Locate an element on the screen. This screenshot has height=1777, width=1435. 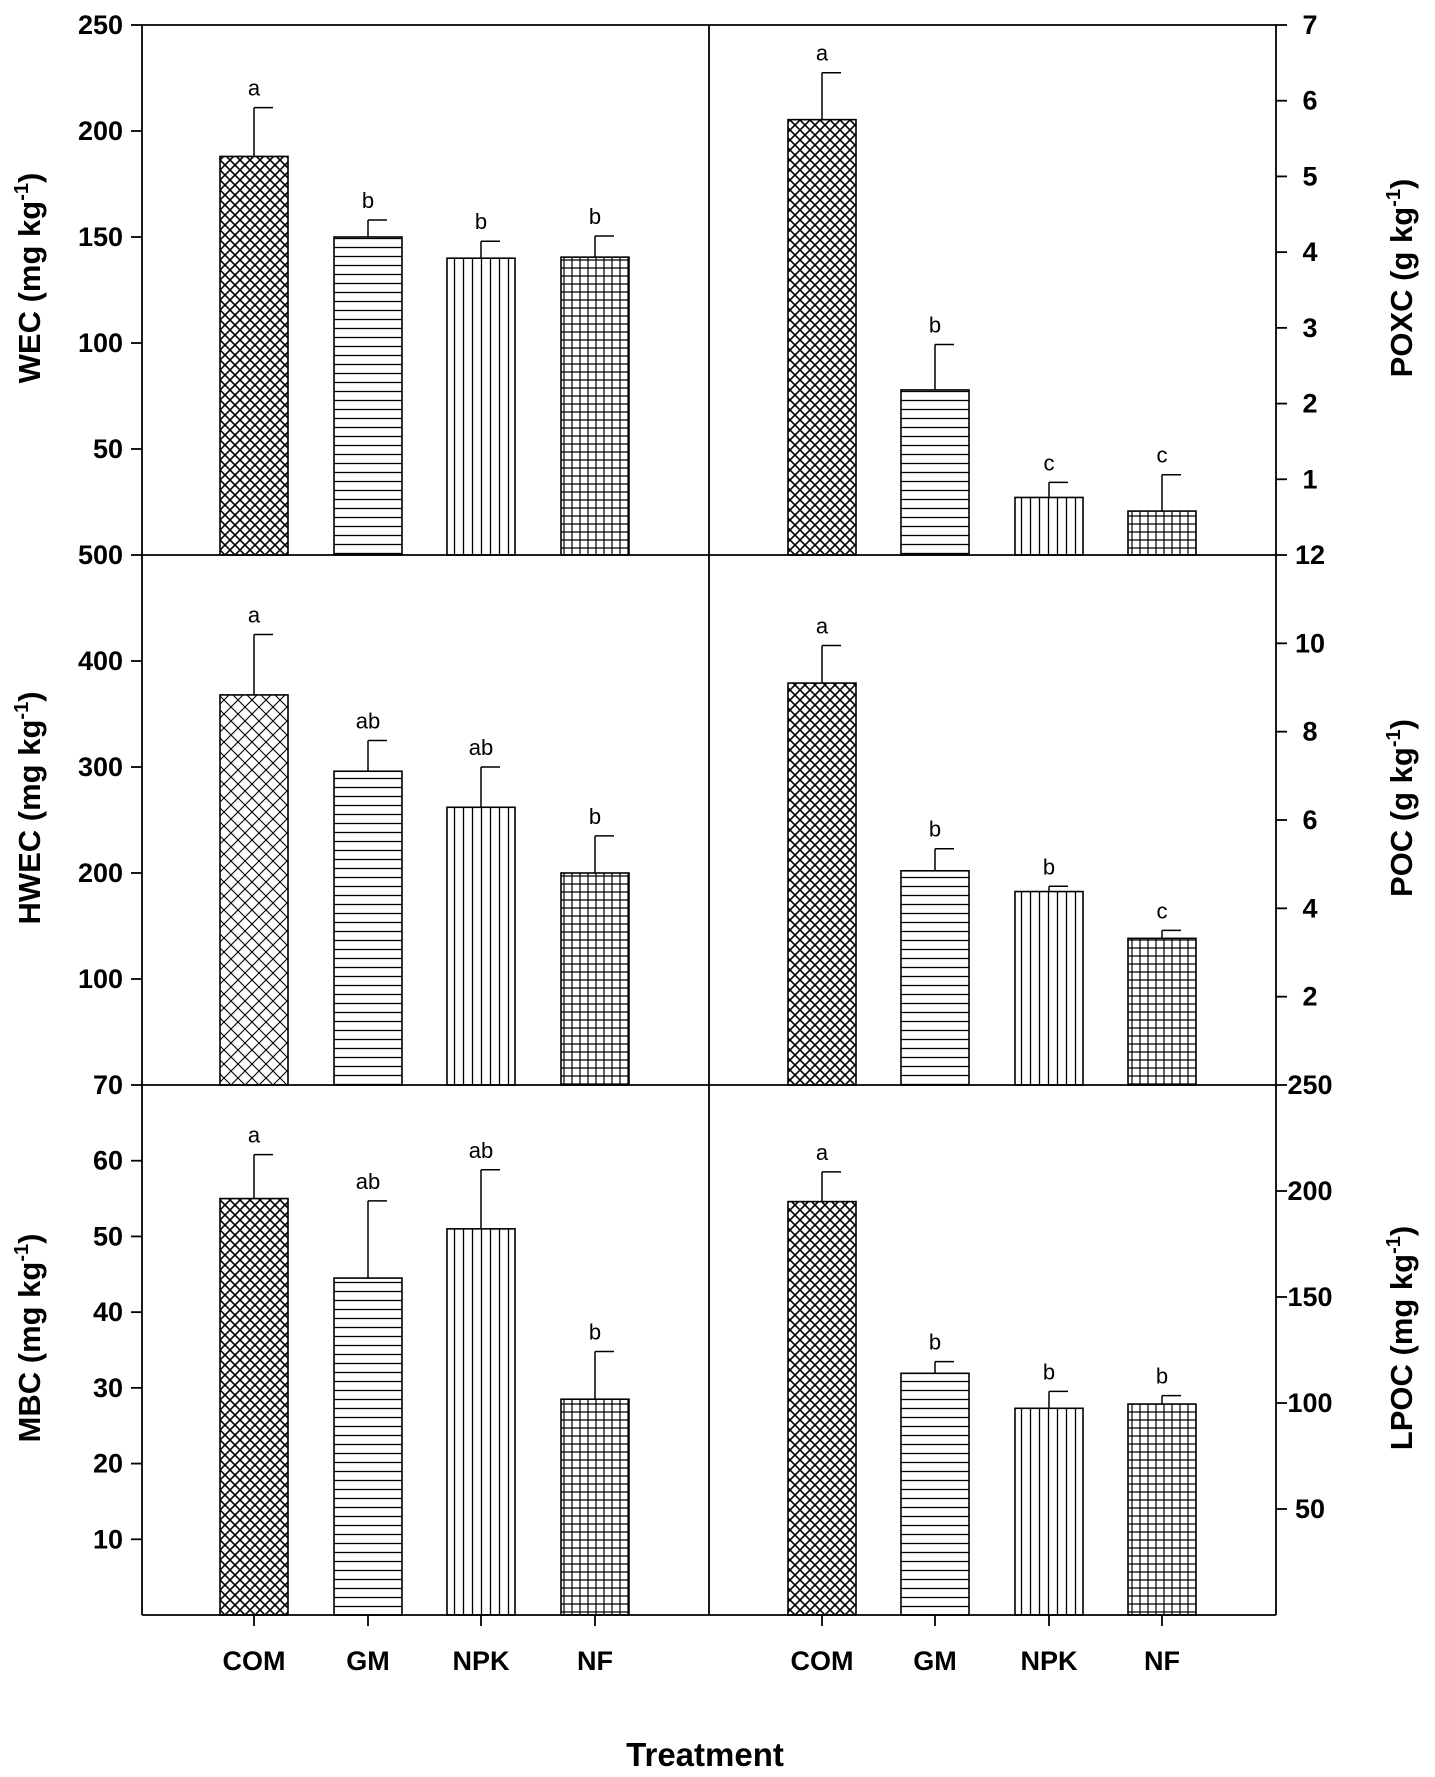
tick-label-lpoc-100: 100 is located at coordinates (1309, 1403).